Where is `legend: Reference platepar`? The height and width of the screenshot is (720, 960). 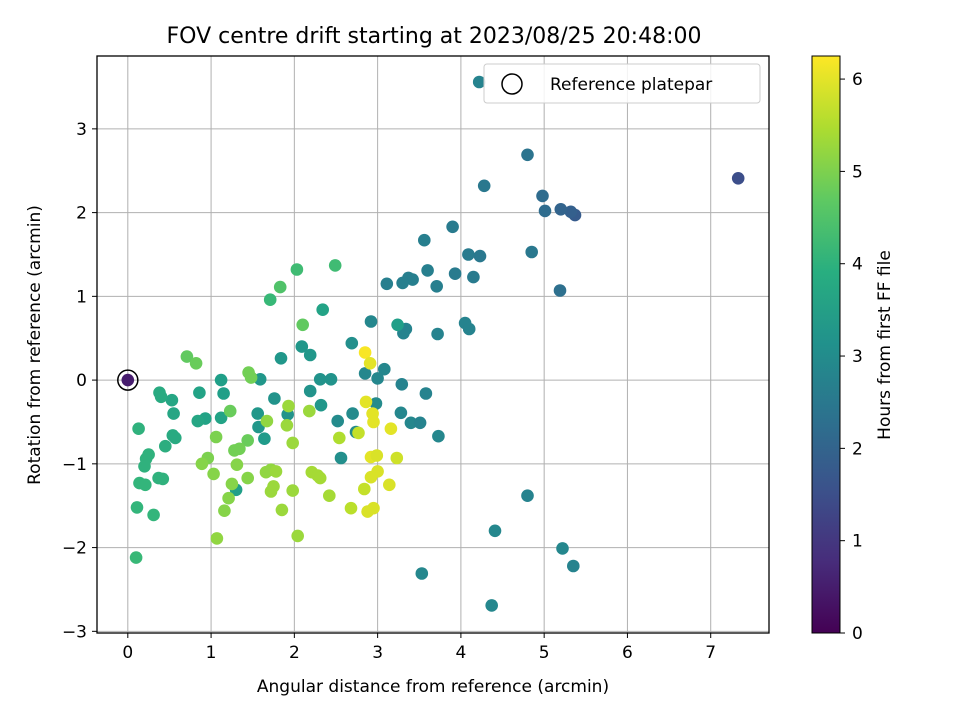 legend: Reference platepar is located at coordinates (622, 83).